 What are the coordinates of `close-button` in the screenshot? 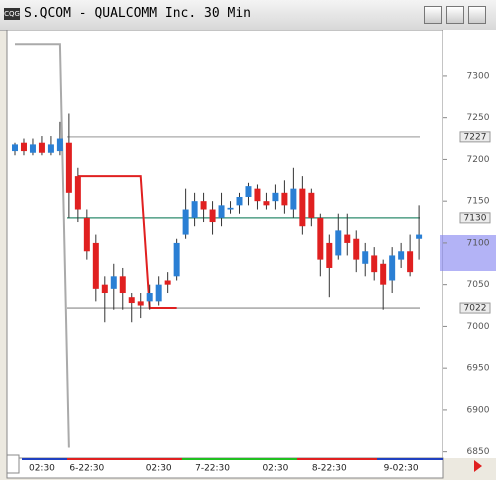 It's located at (477, 15).